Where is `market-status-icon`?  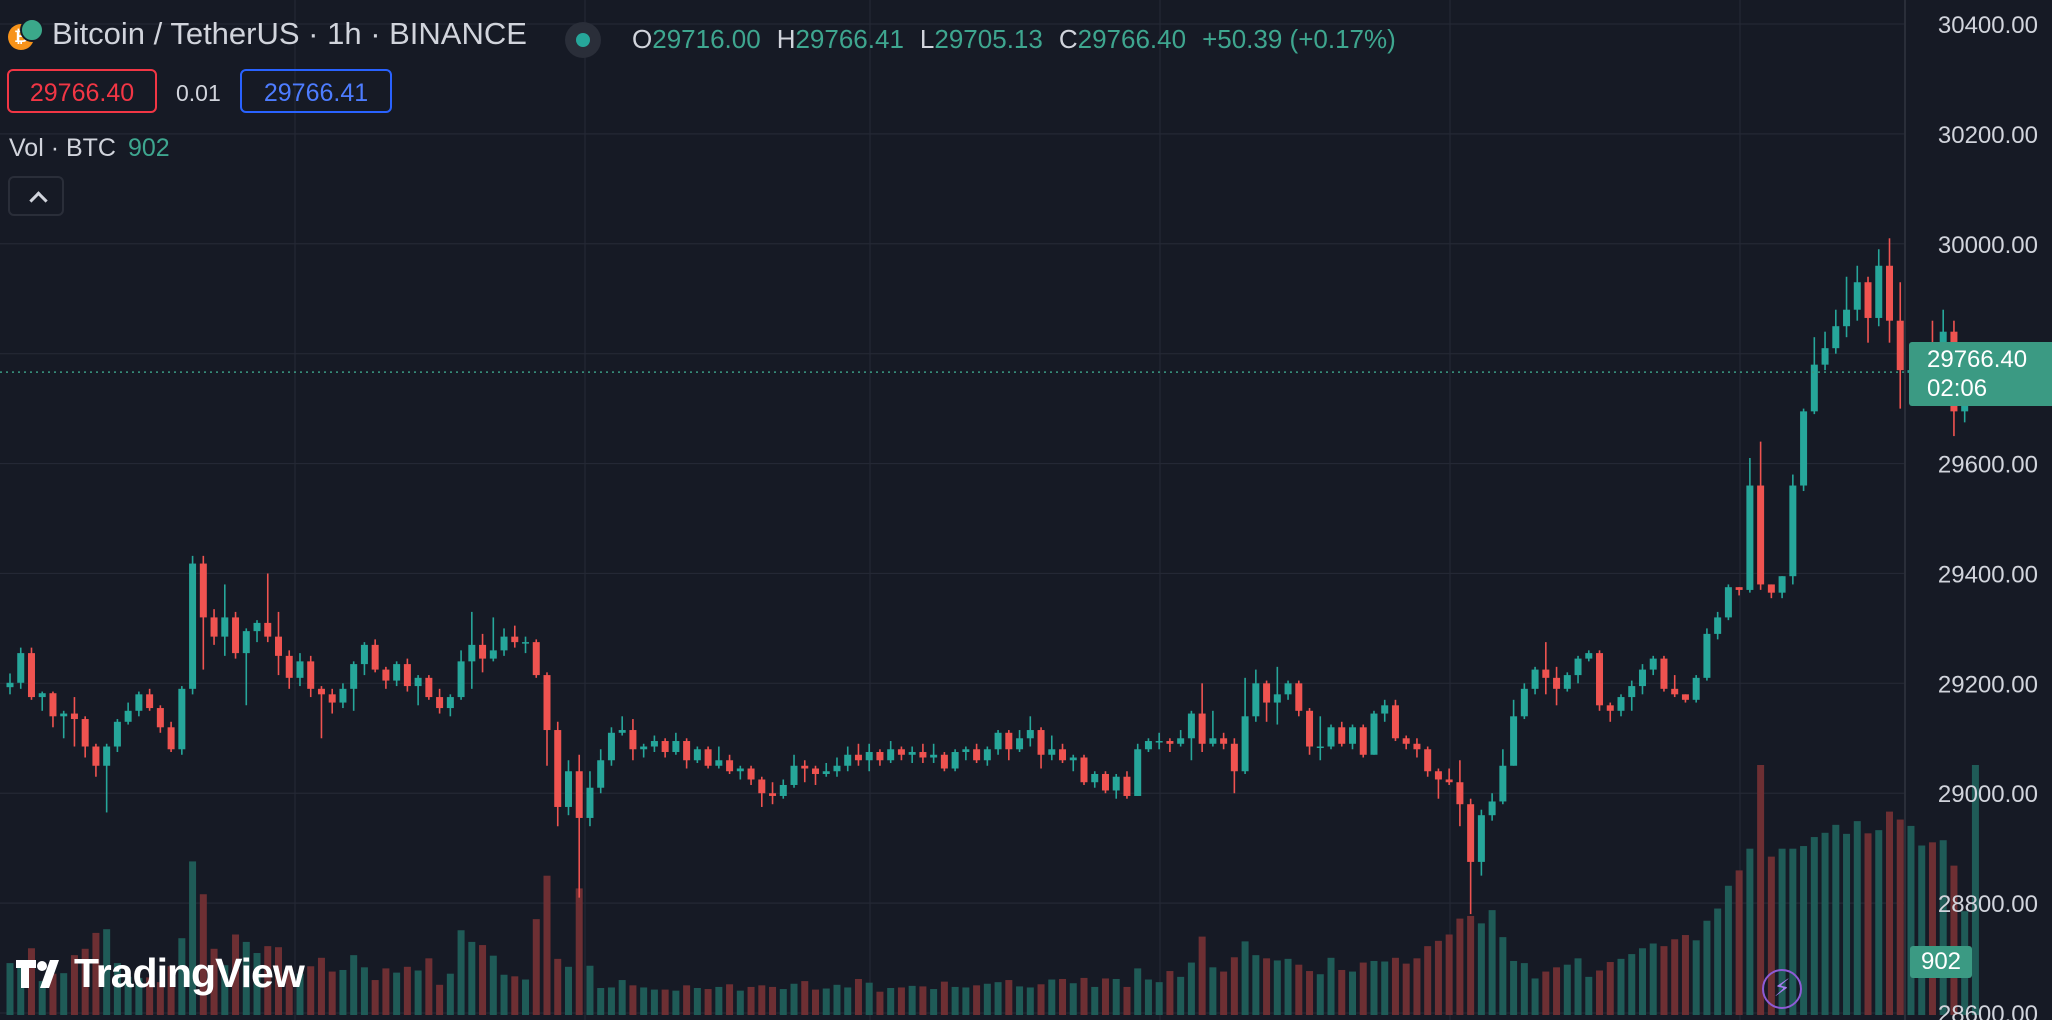
market-status-icon is located at coordinates (583, 40).